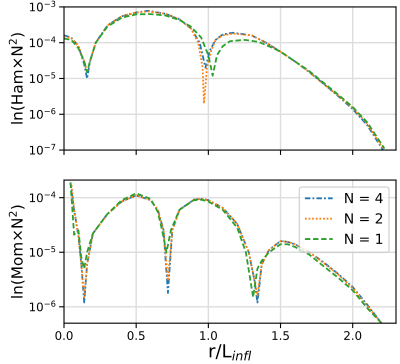 The image size is (400, 364). Describe the element at coordinates (363, 218) in the screenshot. I see `legend-label: N = 2` at that location.